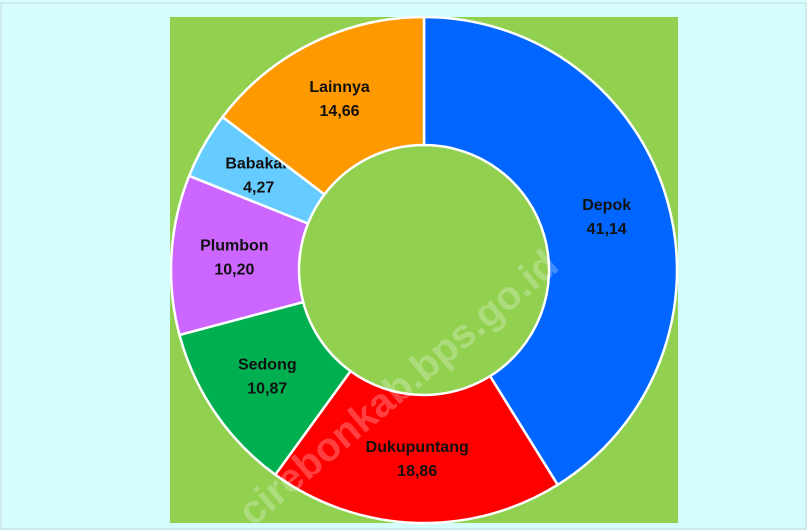 This screenshot has height=530, width=807. I want to click on slice-value: 10,87, so click(267, 389).